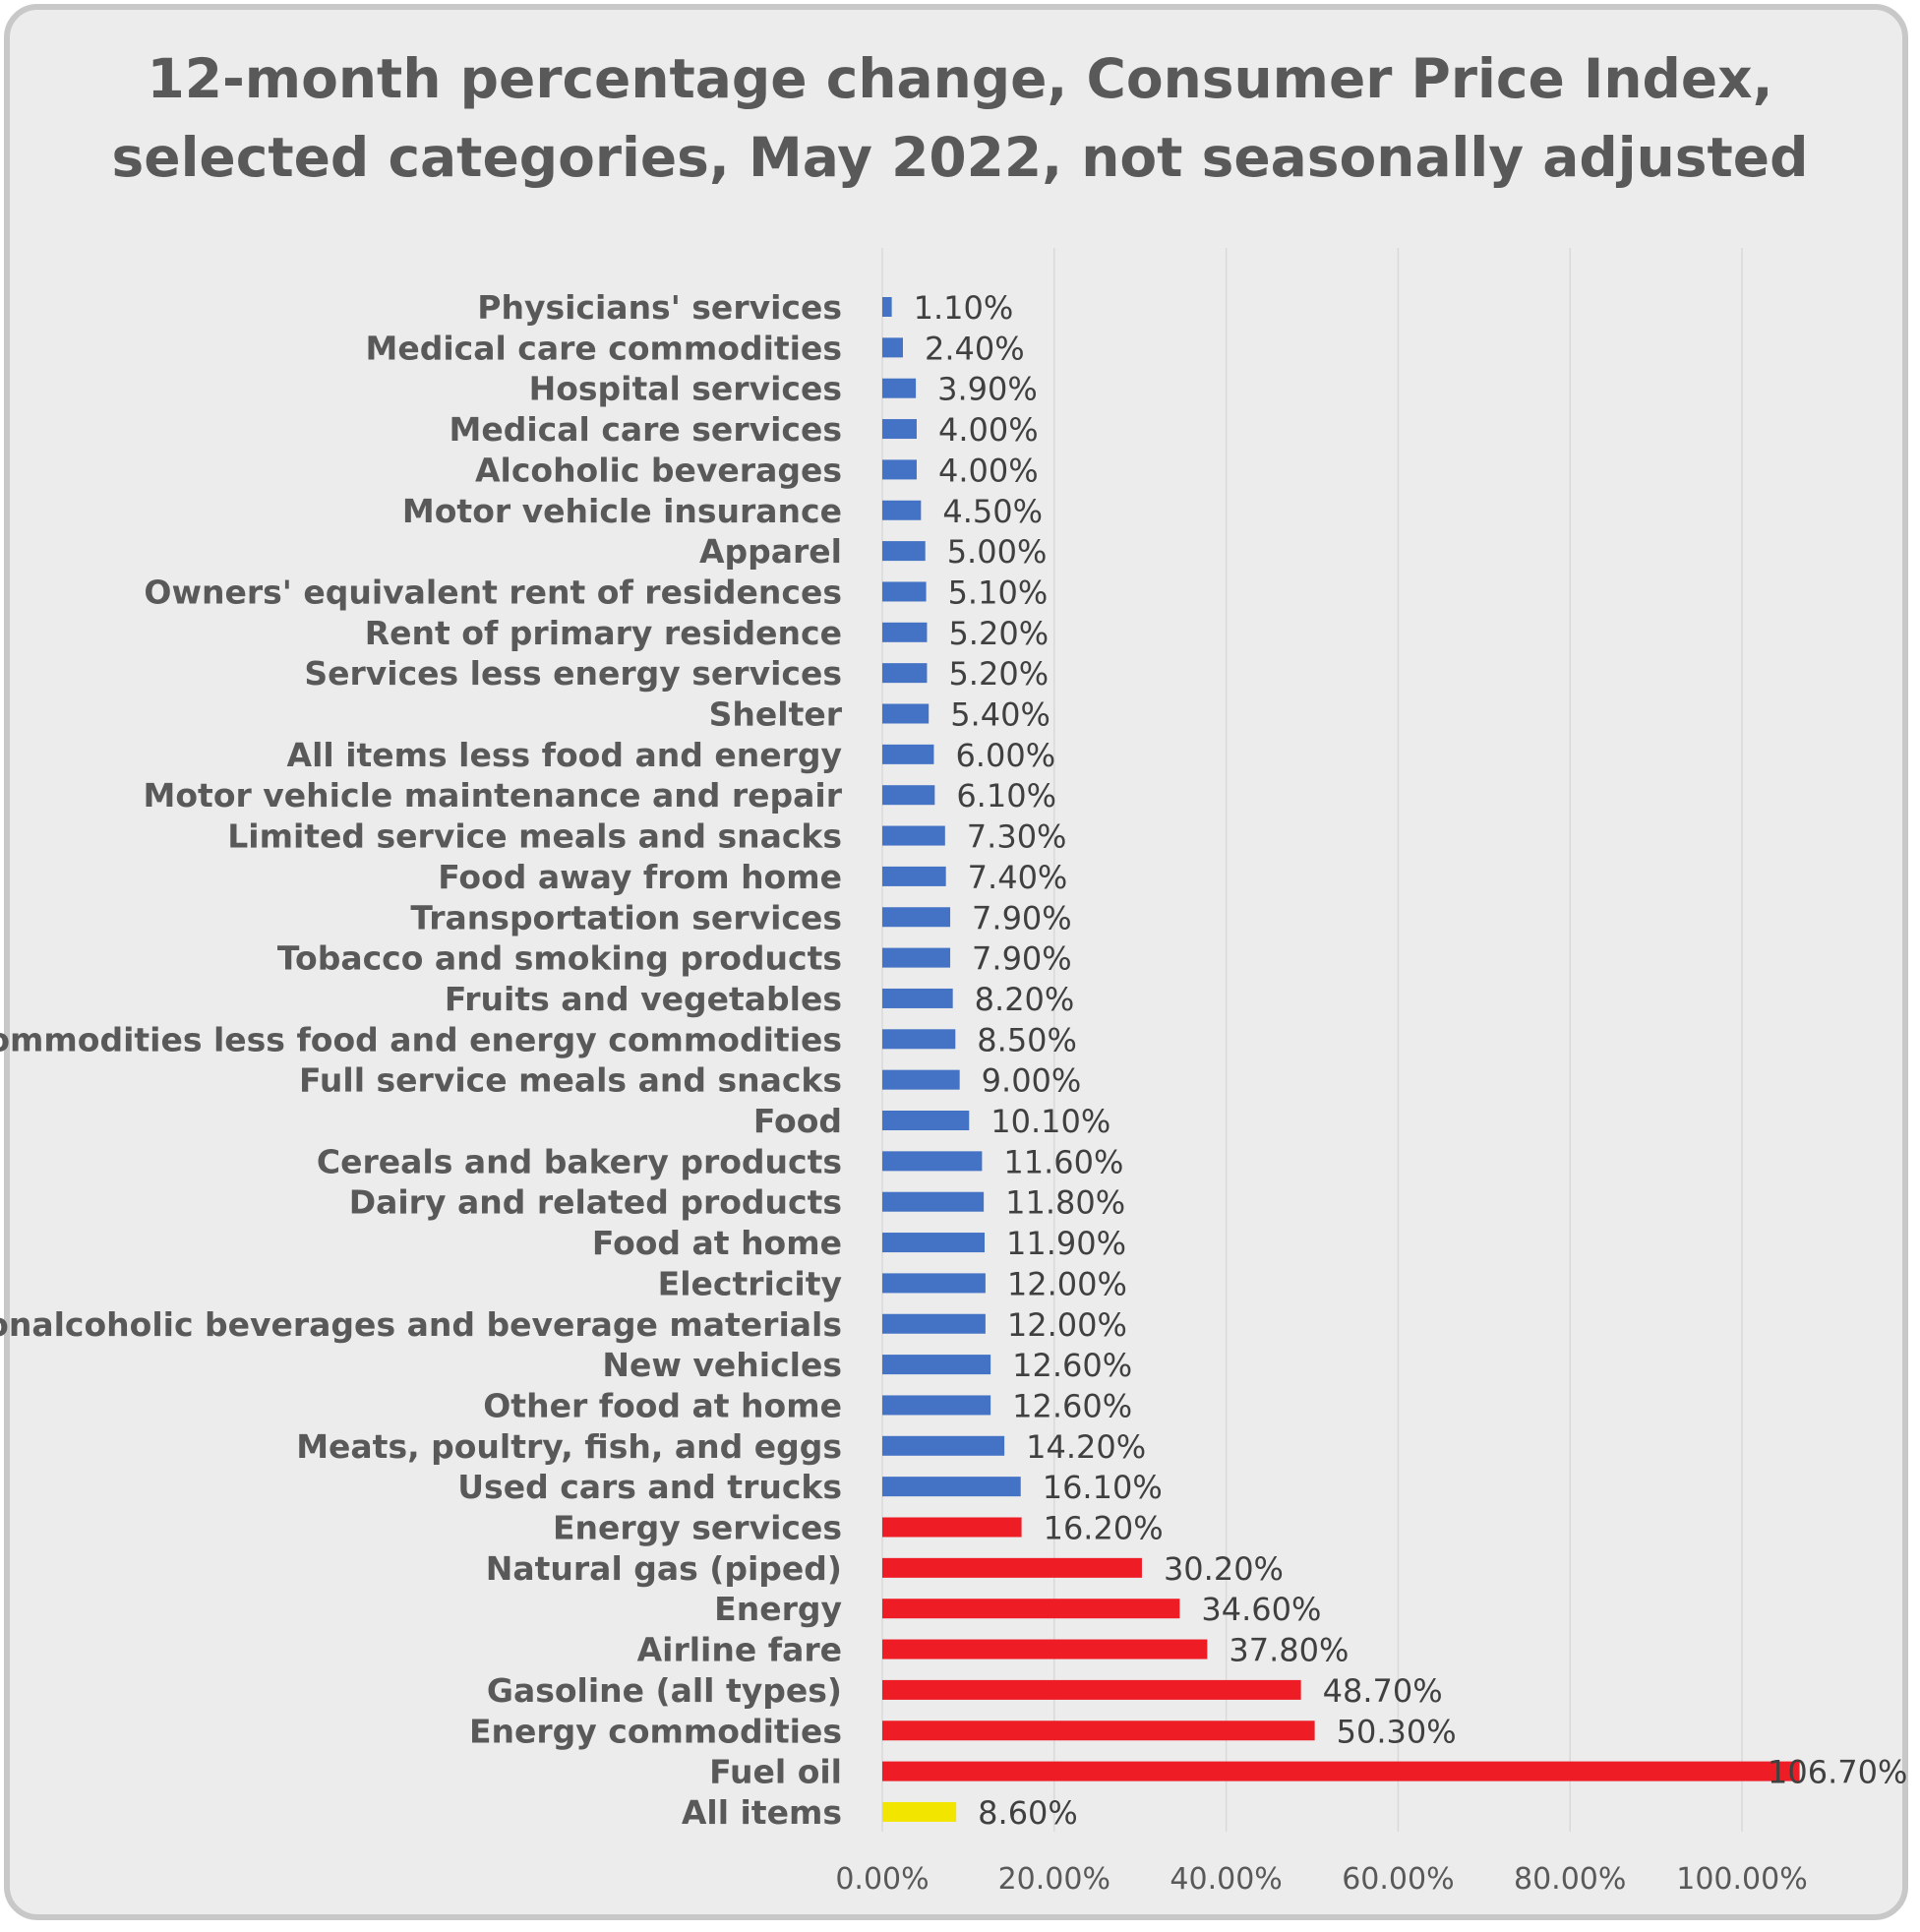  Describe the element at coordinates (1837, 1773) in the screenshot. I see `data-label: 106.70%` at that location.